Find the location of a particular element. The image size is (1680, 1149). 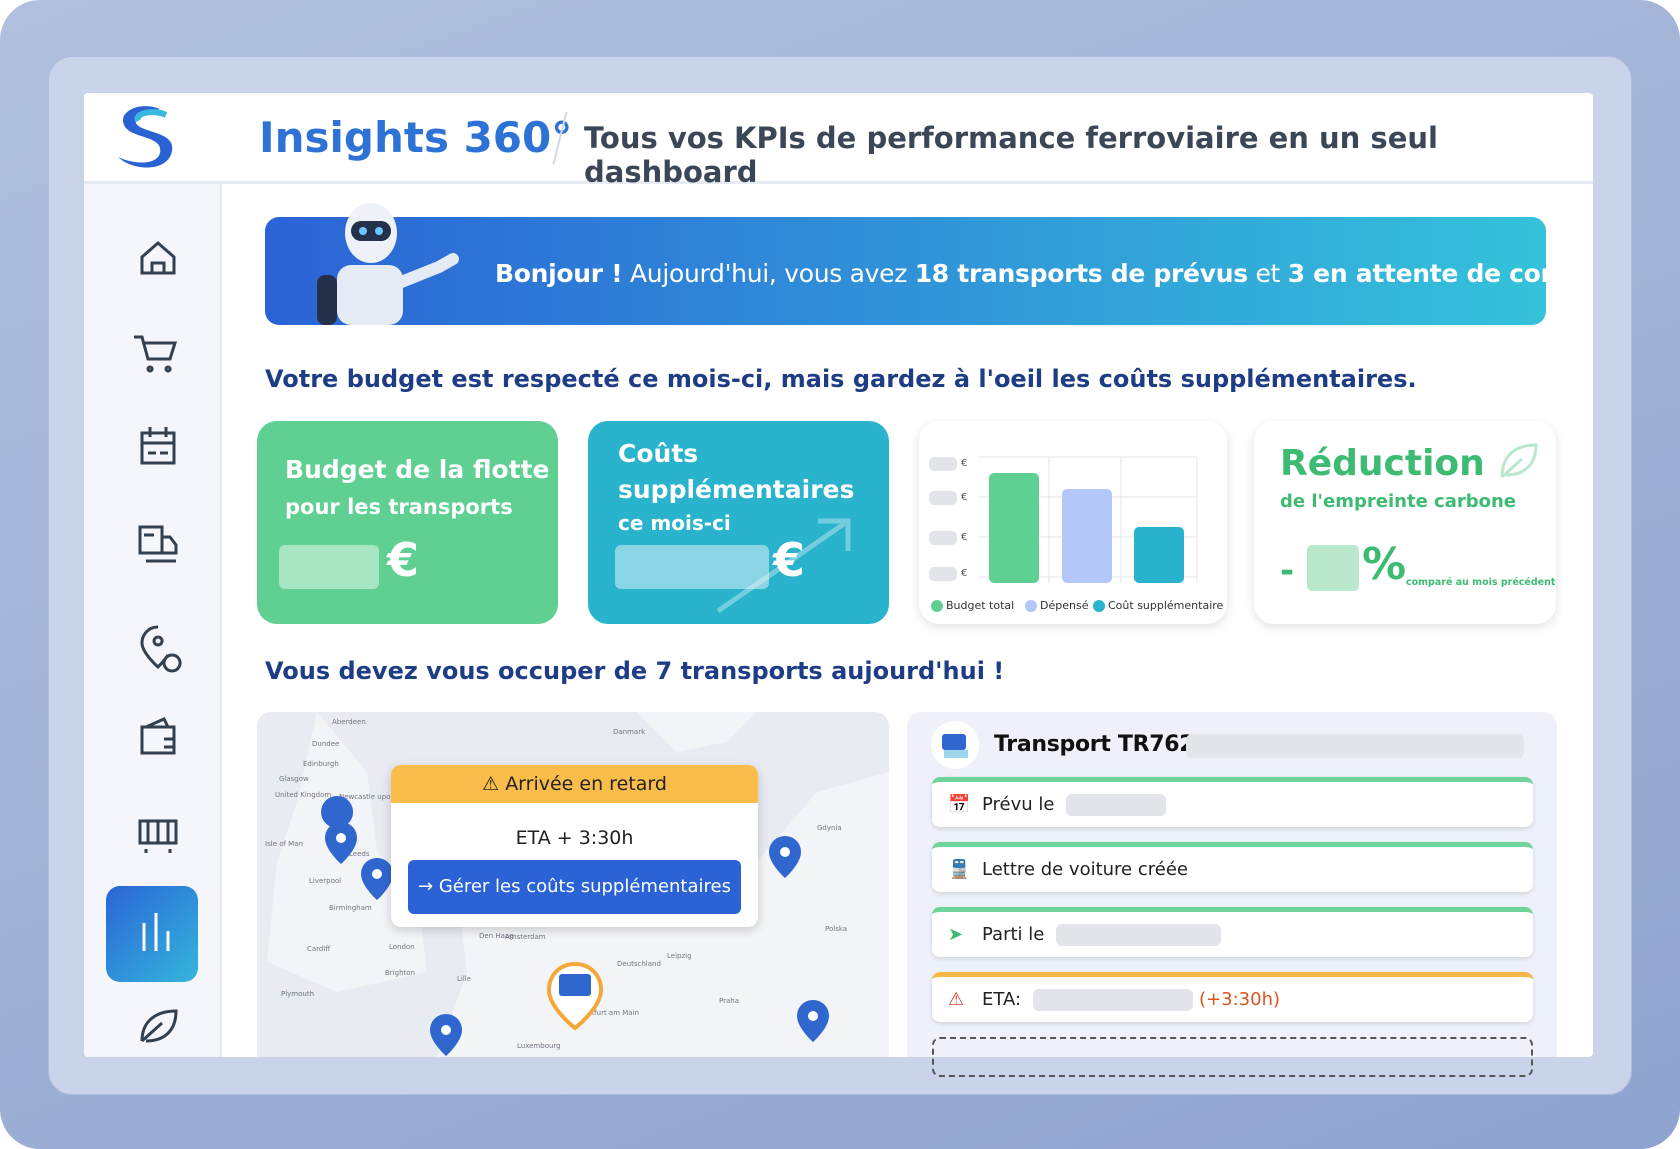

logo is located at coordinates (145, 137).